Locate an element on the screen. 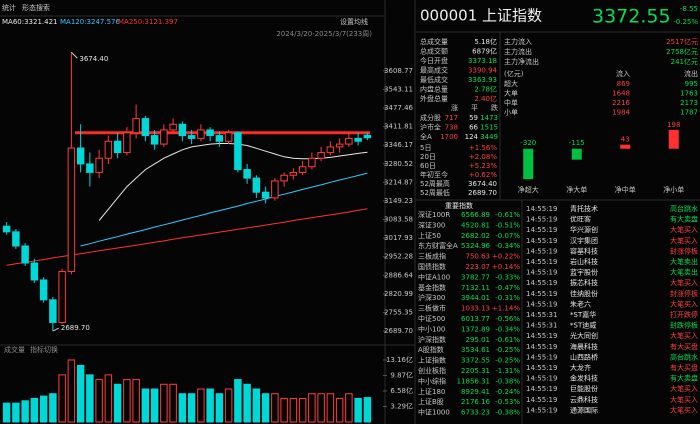 The image size is (700, 424). breadth-header: 平 is located at coordinates (474, 108).